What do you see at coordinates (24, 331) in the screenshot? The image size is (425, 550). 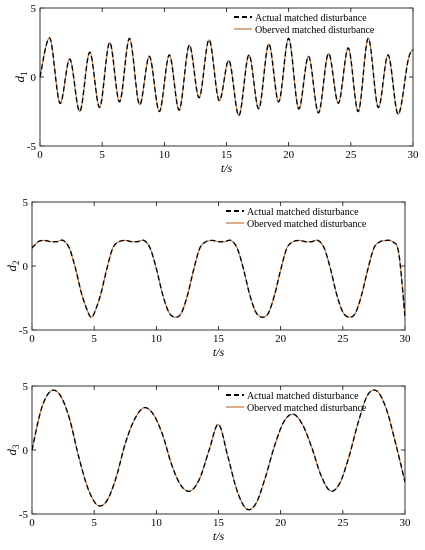 I see `panel-2-y-tick-label: -5` at bounding box center [24, 331].